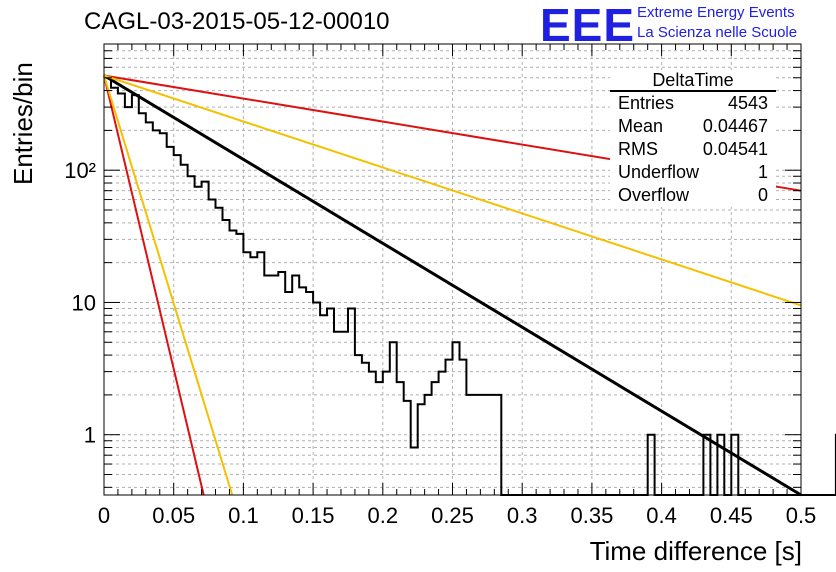  What do you see at coordinates (23, 123) in the screenshot?
I see `y-axis-label: Entries/bin` at bounding box center [23, 123].